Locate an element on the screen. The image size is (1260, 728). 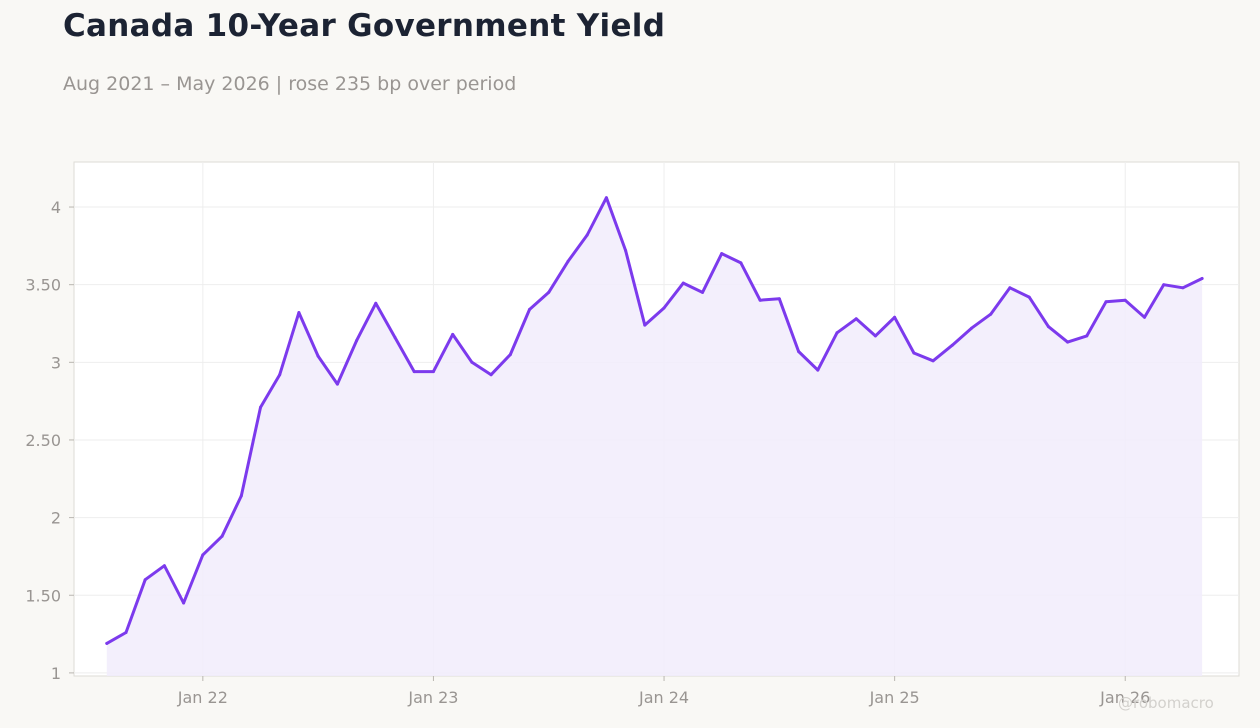
y-tick-label: 3 is located at coordinates (56, 362).